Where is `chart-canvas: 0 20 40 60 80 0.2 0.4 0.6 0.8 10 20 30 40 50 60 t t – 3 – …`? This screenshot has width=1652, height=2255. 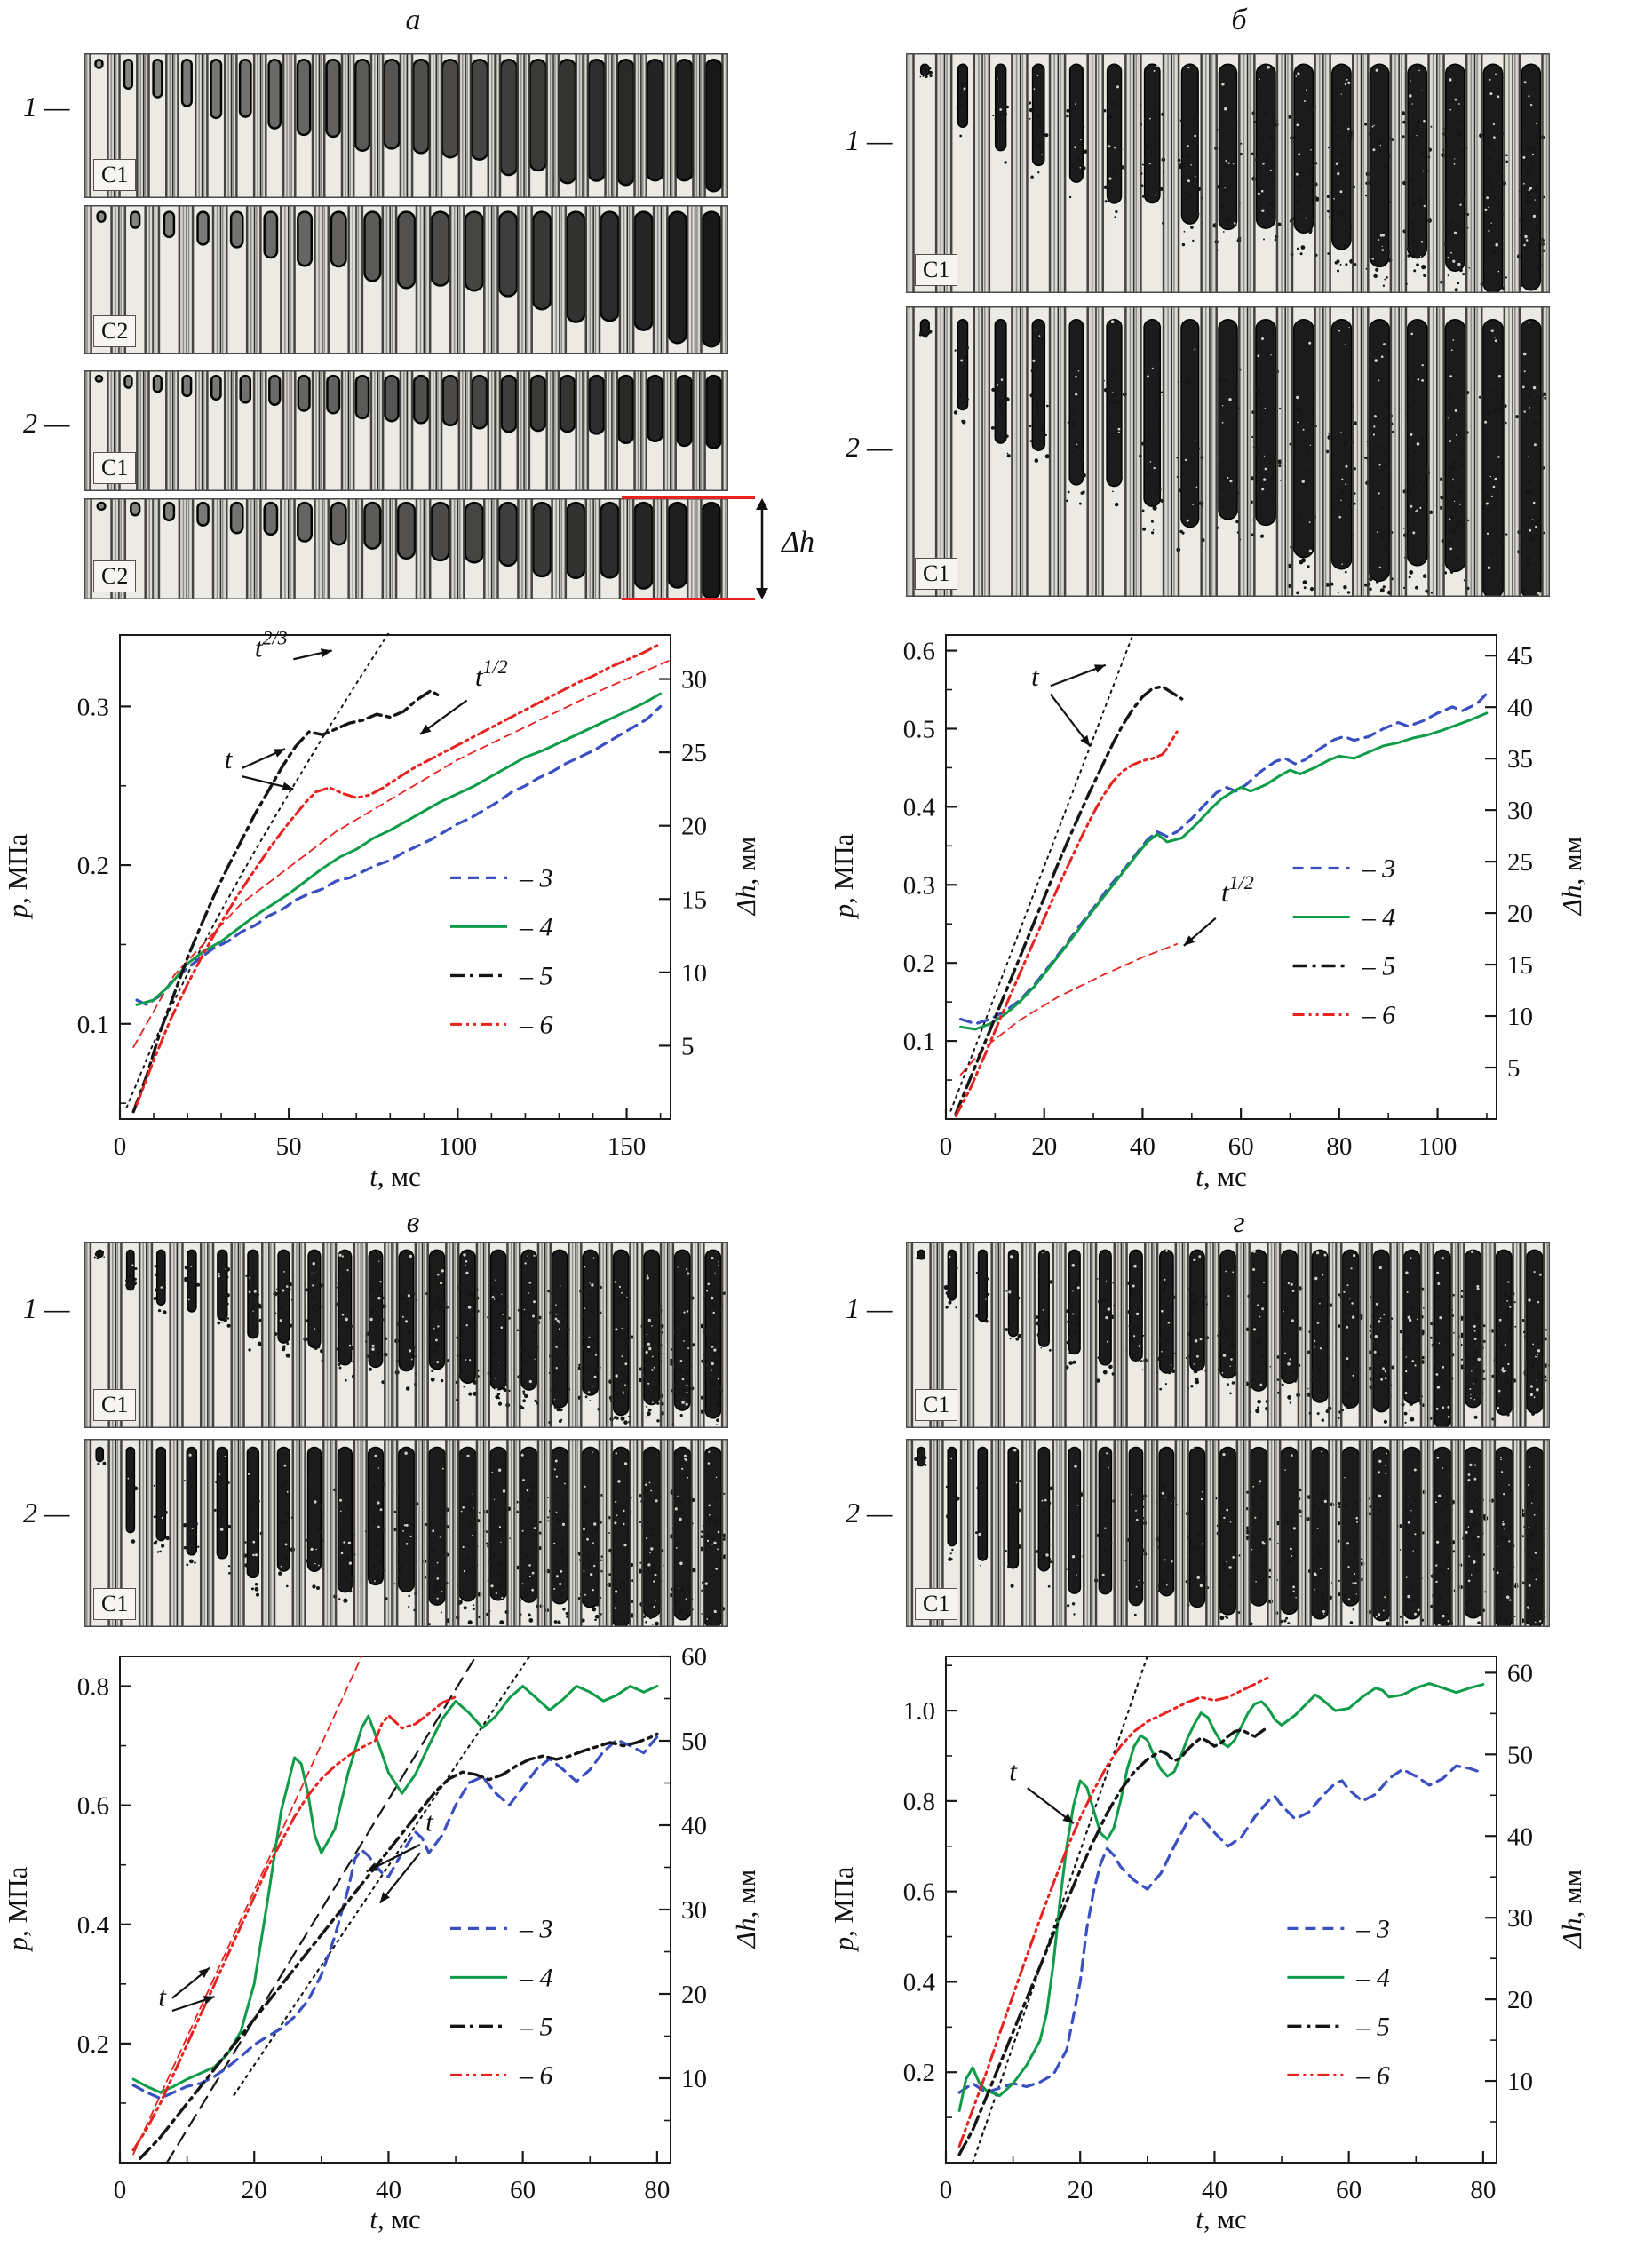 chart-canvas: 0 20 40 60 80 0.2 0.4 0.6 0.8 10 20 30 40 50 60 t t – 3 – … is located at coordinates (392, 1924).